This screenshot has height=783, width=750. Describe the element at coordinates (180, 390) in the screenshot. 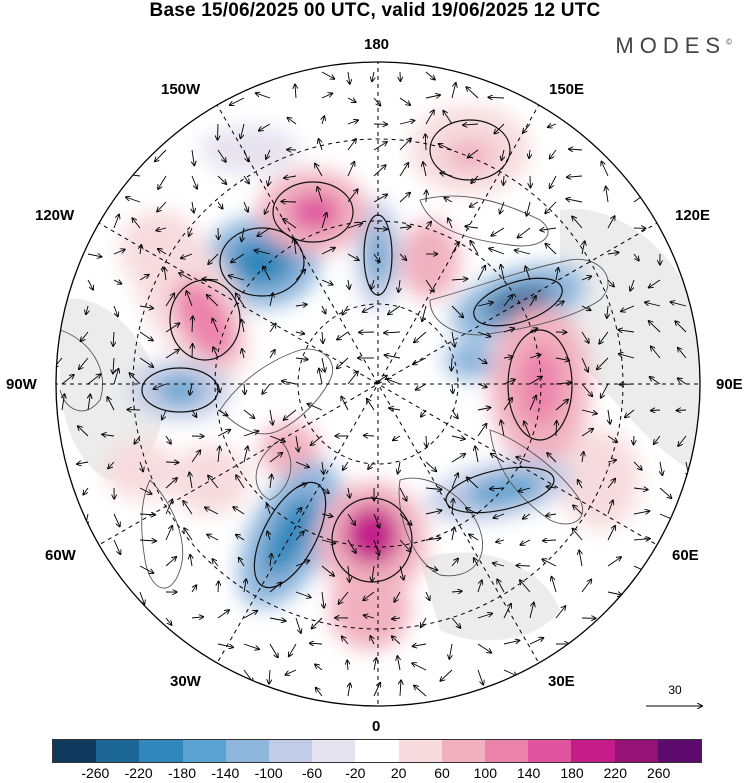

I see `anomaly-hudson-blue` at that location.